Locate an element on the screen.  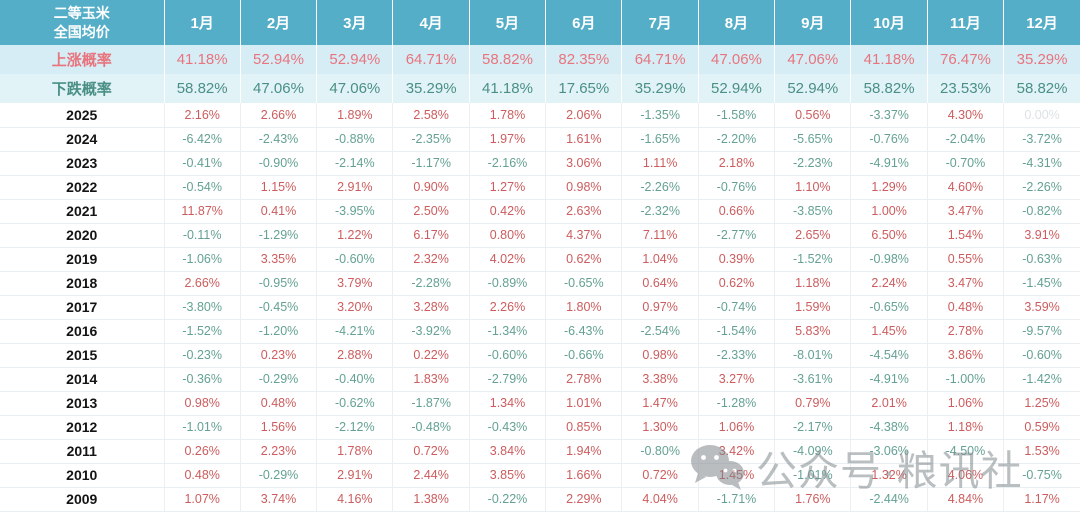
value-cell-2012-m7: 1.30% is located at coordinates (660, 427).